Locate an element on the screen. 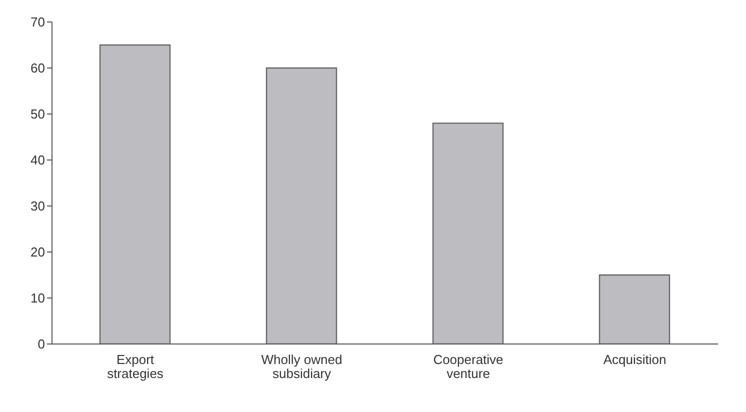  y-tick-label: 10 is located at coordinates (37, 298).